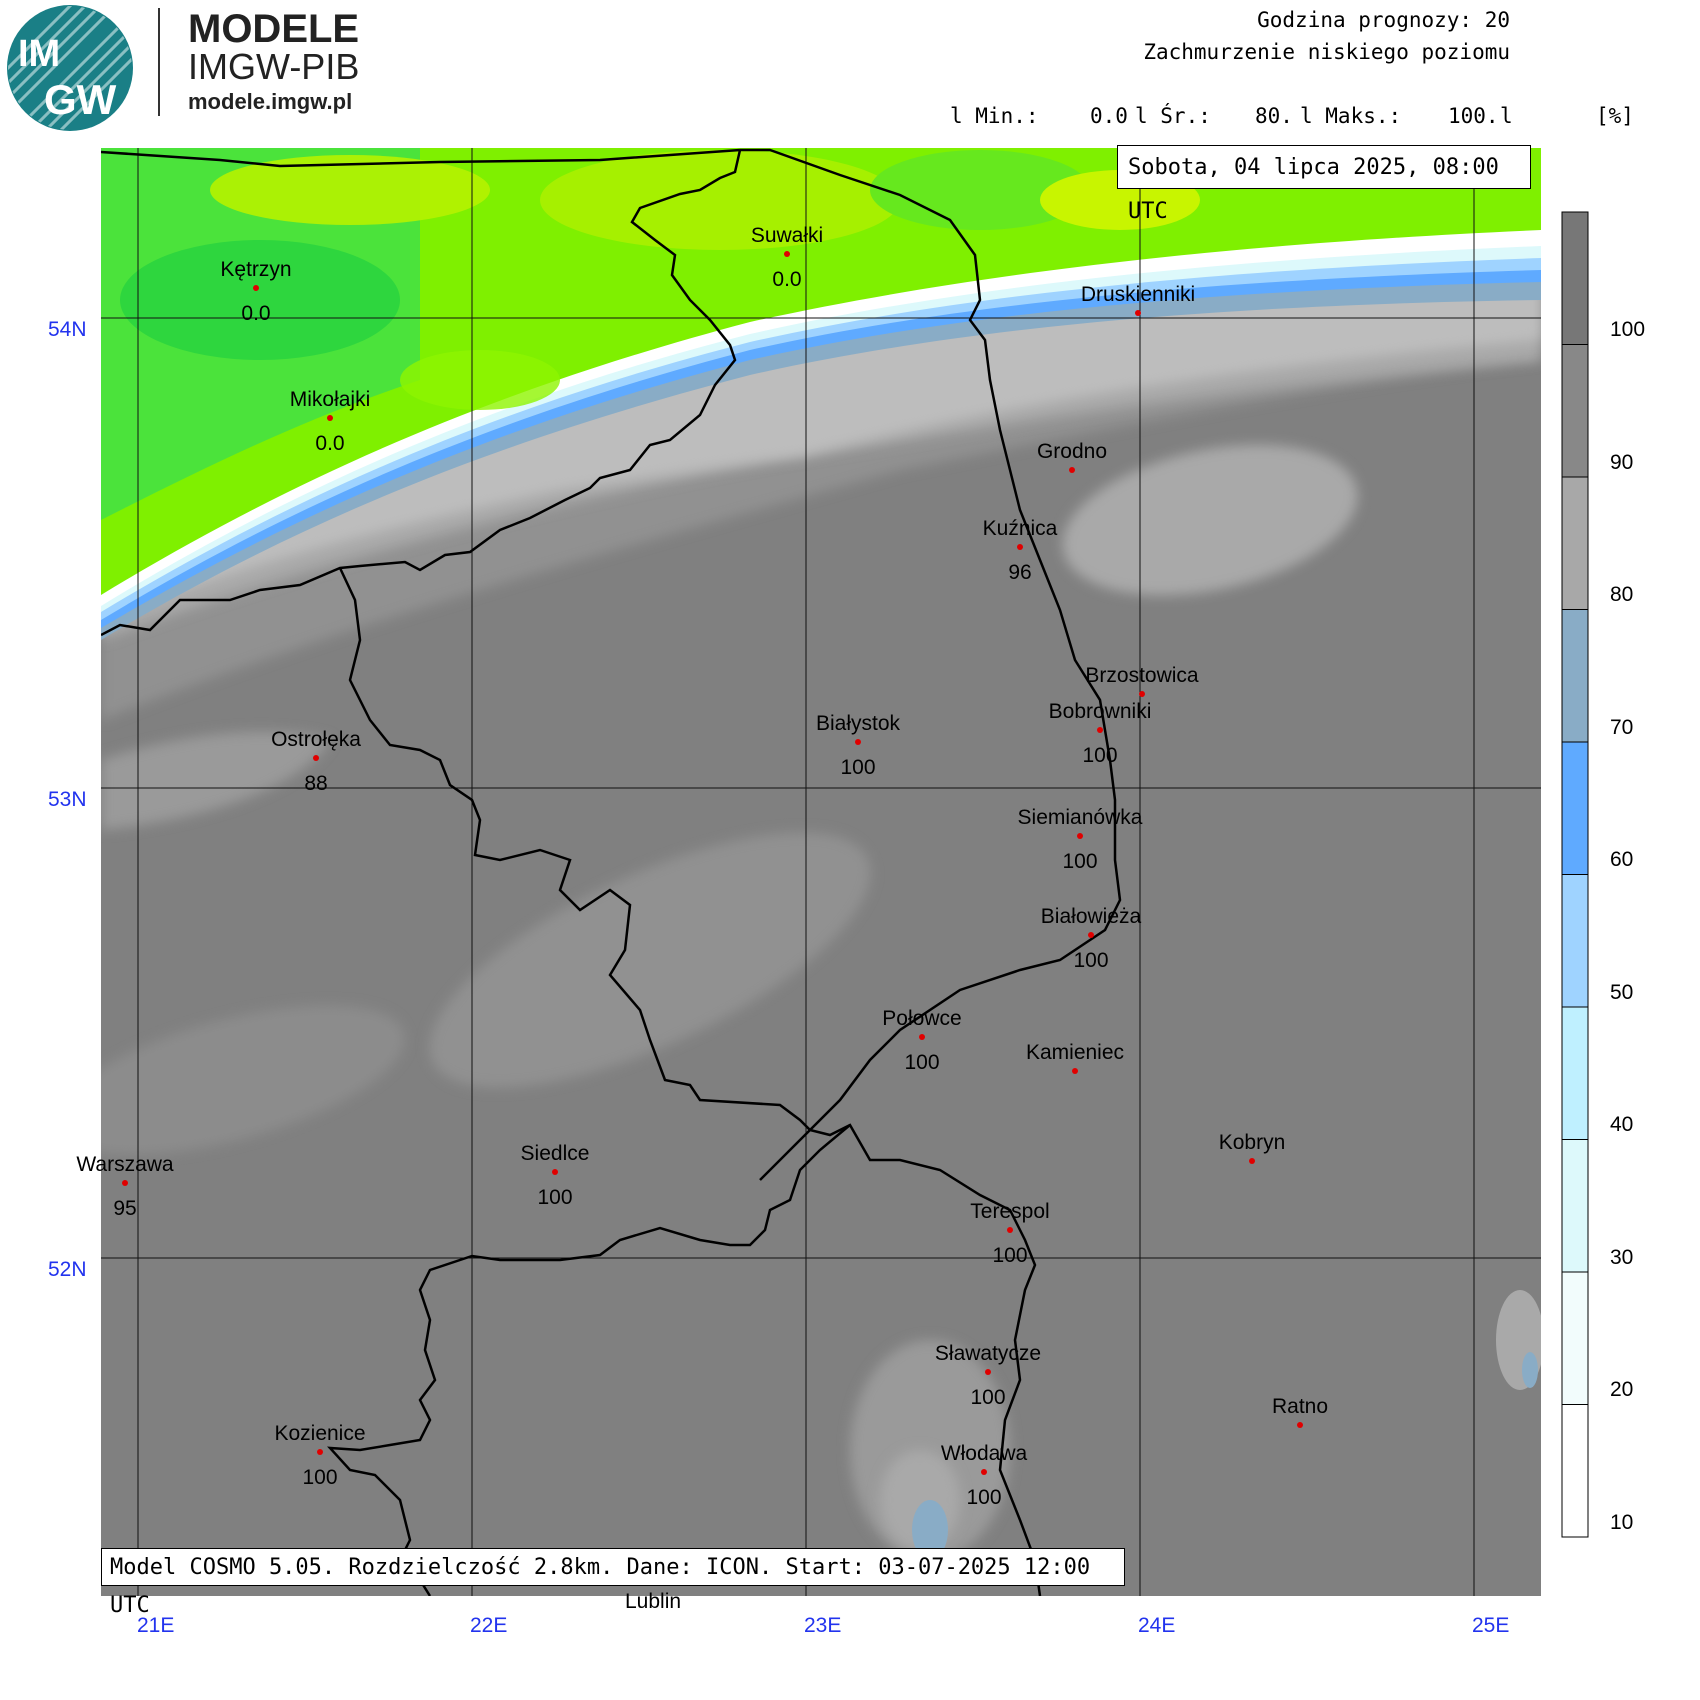  What do you see at coordinates (787, 235) in the screenshot?
I see `city-name: Suwałki` at bounding box center [787, 235].